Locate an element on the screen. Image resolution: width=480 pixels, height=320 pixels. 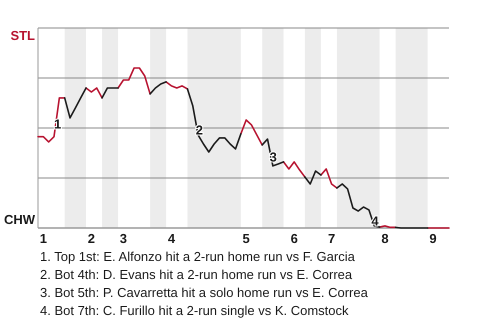
x-tick-label: 7 is located at coordinates (332, 238).